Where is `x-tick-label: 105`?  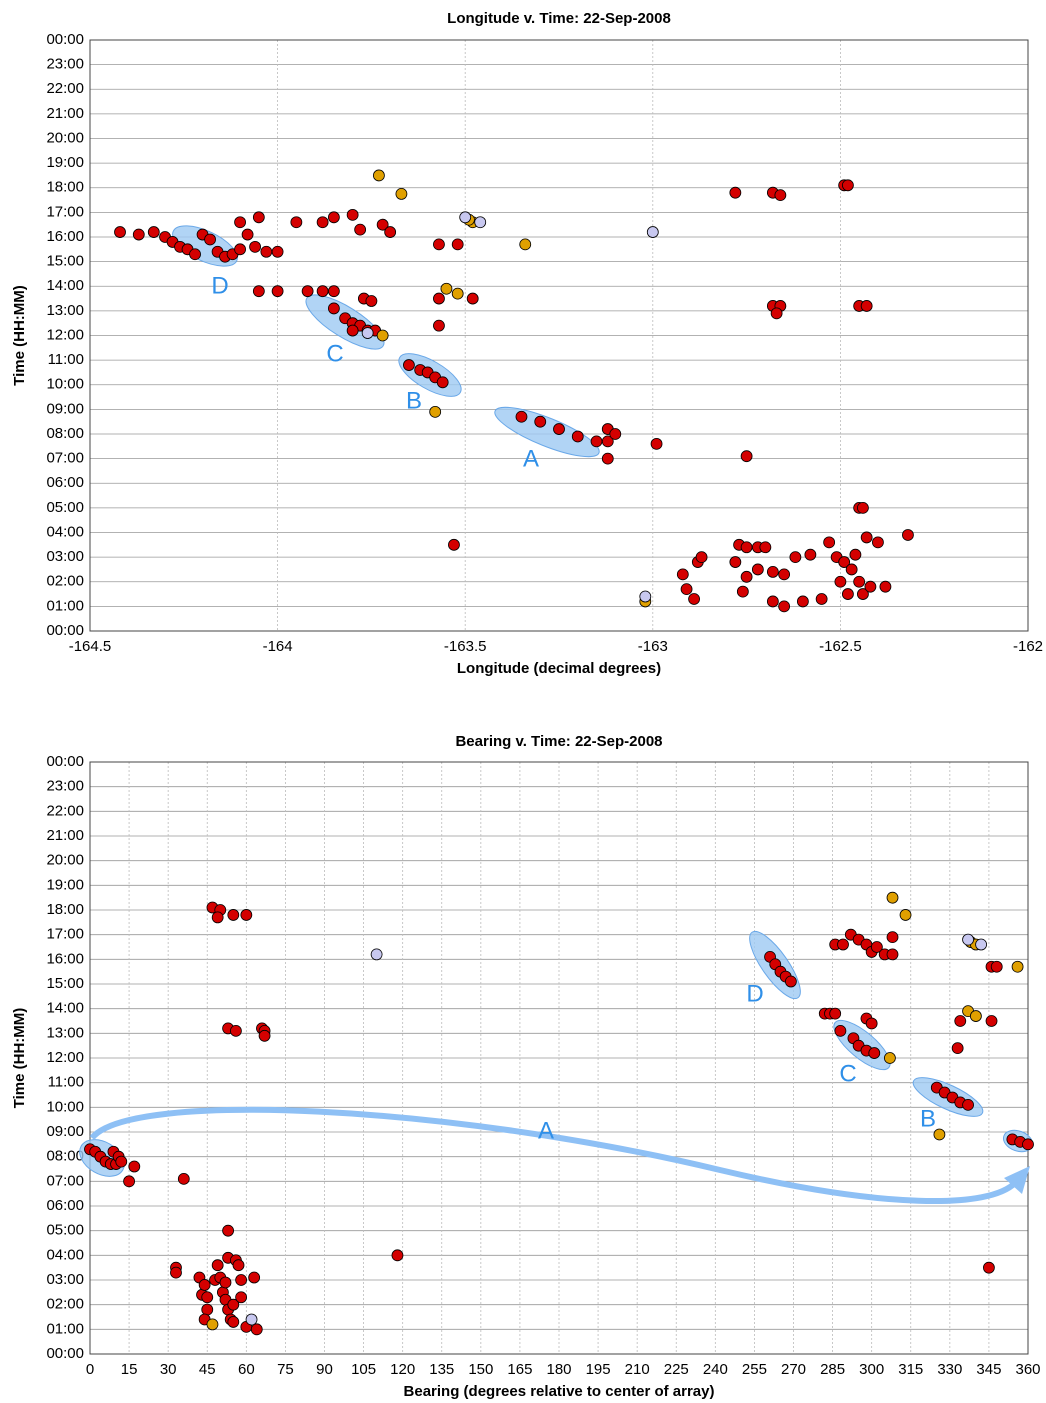 x-tick-label: 105 is located at coordinates (363, 1369).